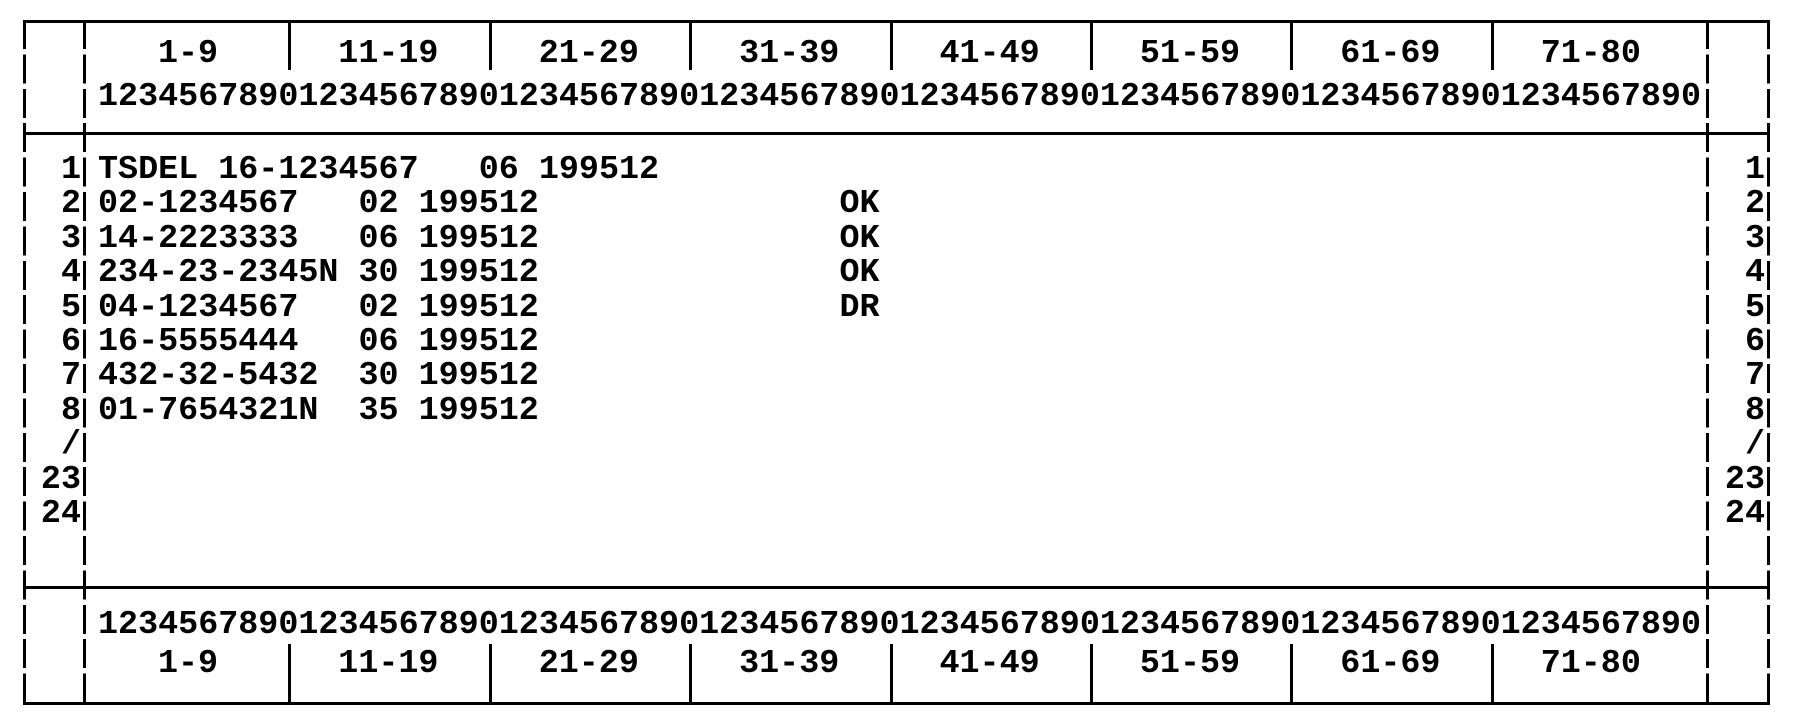 Image resolution: width=1796 pixels, height=727 pixels. Describe the element at coordinates (70, 238) in the screenshot. I see `line-number-left: 3` at that location.